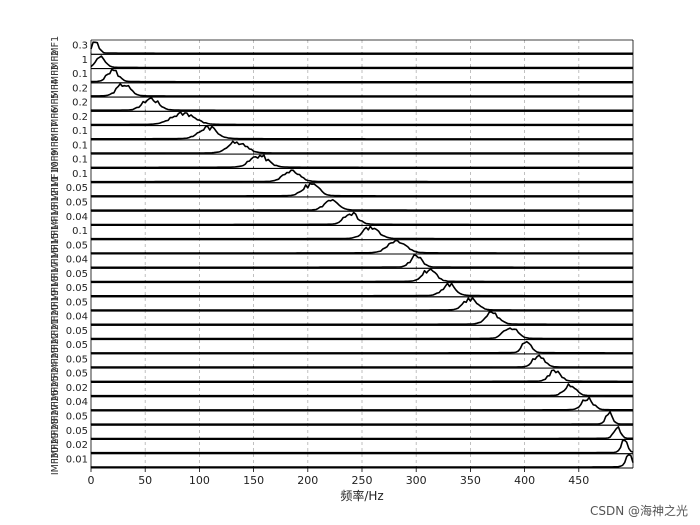 The height and width of the screenshot is (525, 700). What do you see at coordinates (77, 445) in the screenshot?
I see `y-tick-label: 0.02` at bounding box center [77, 445].